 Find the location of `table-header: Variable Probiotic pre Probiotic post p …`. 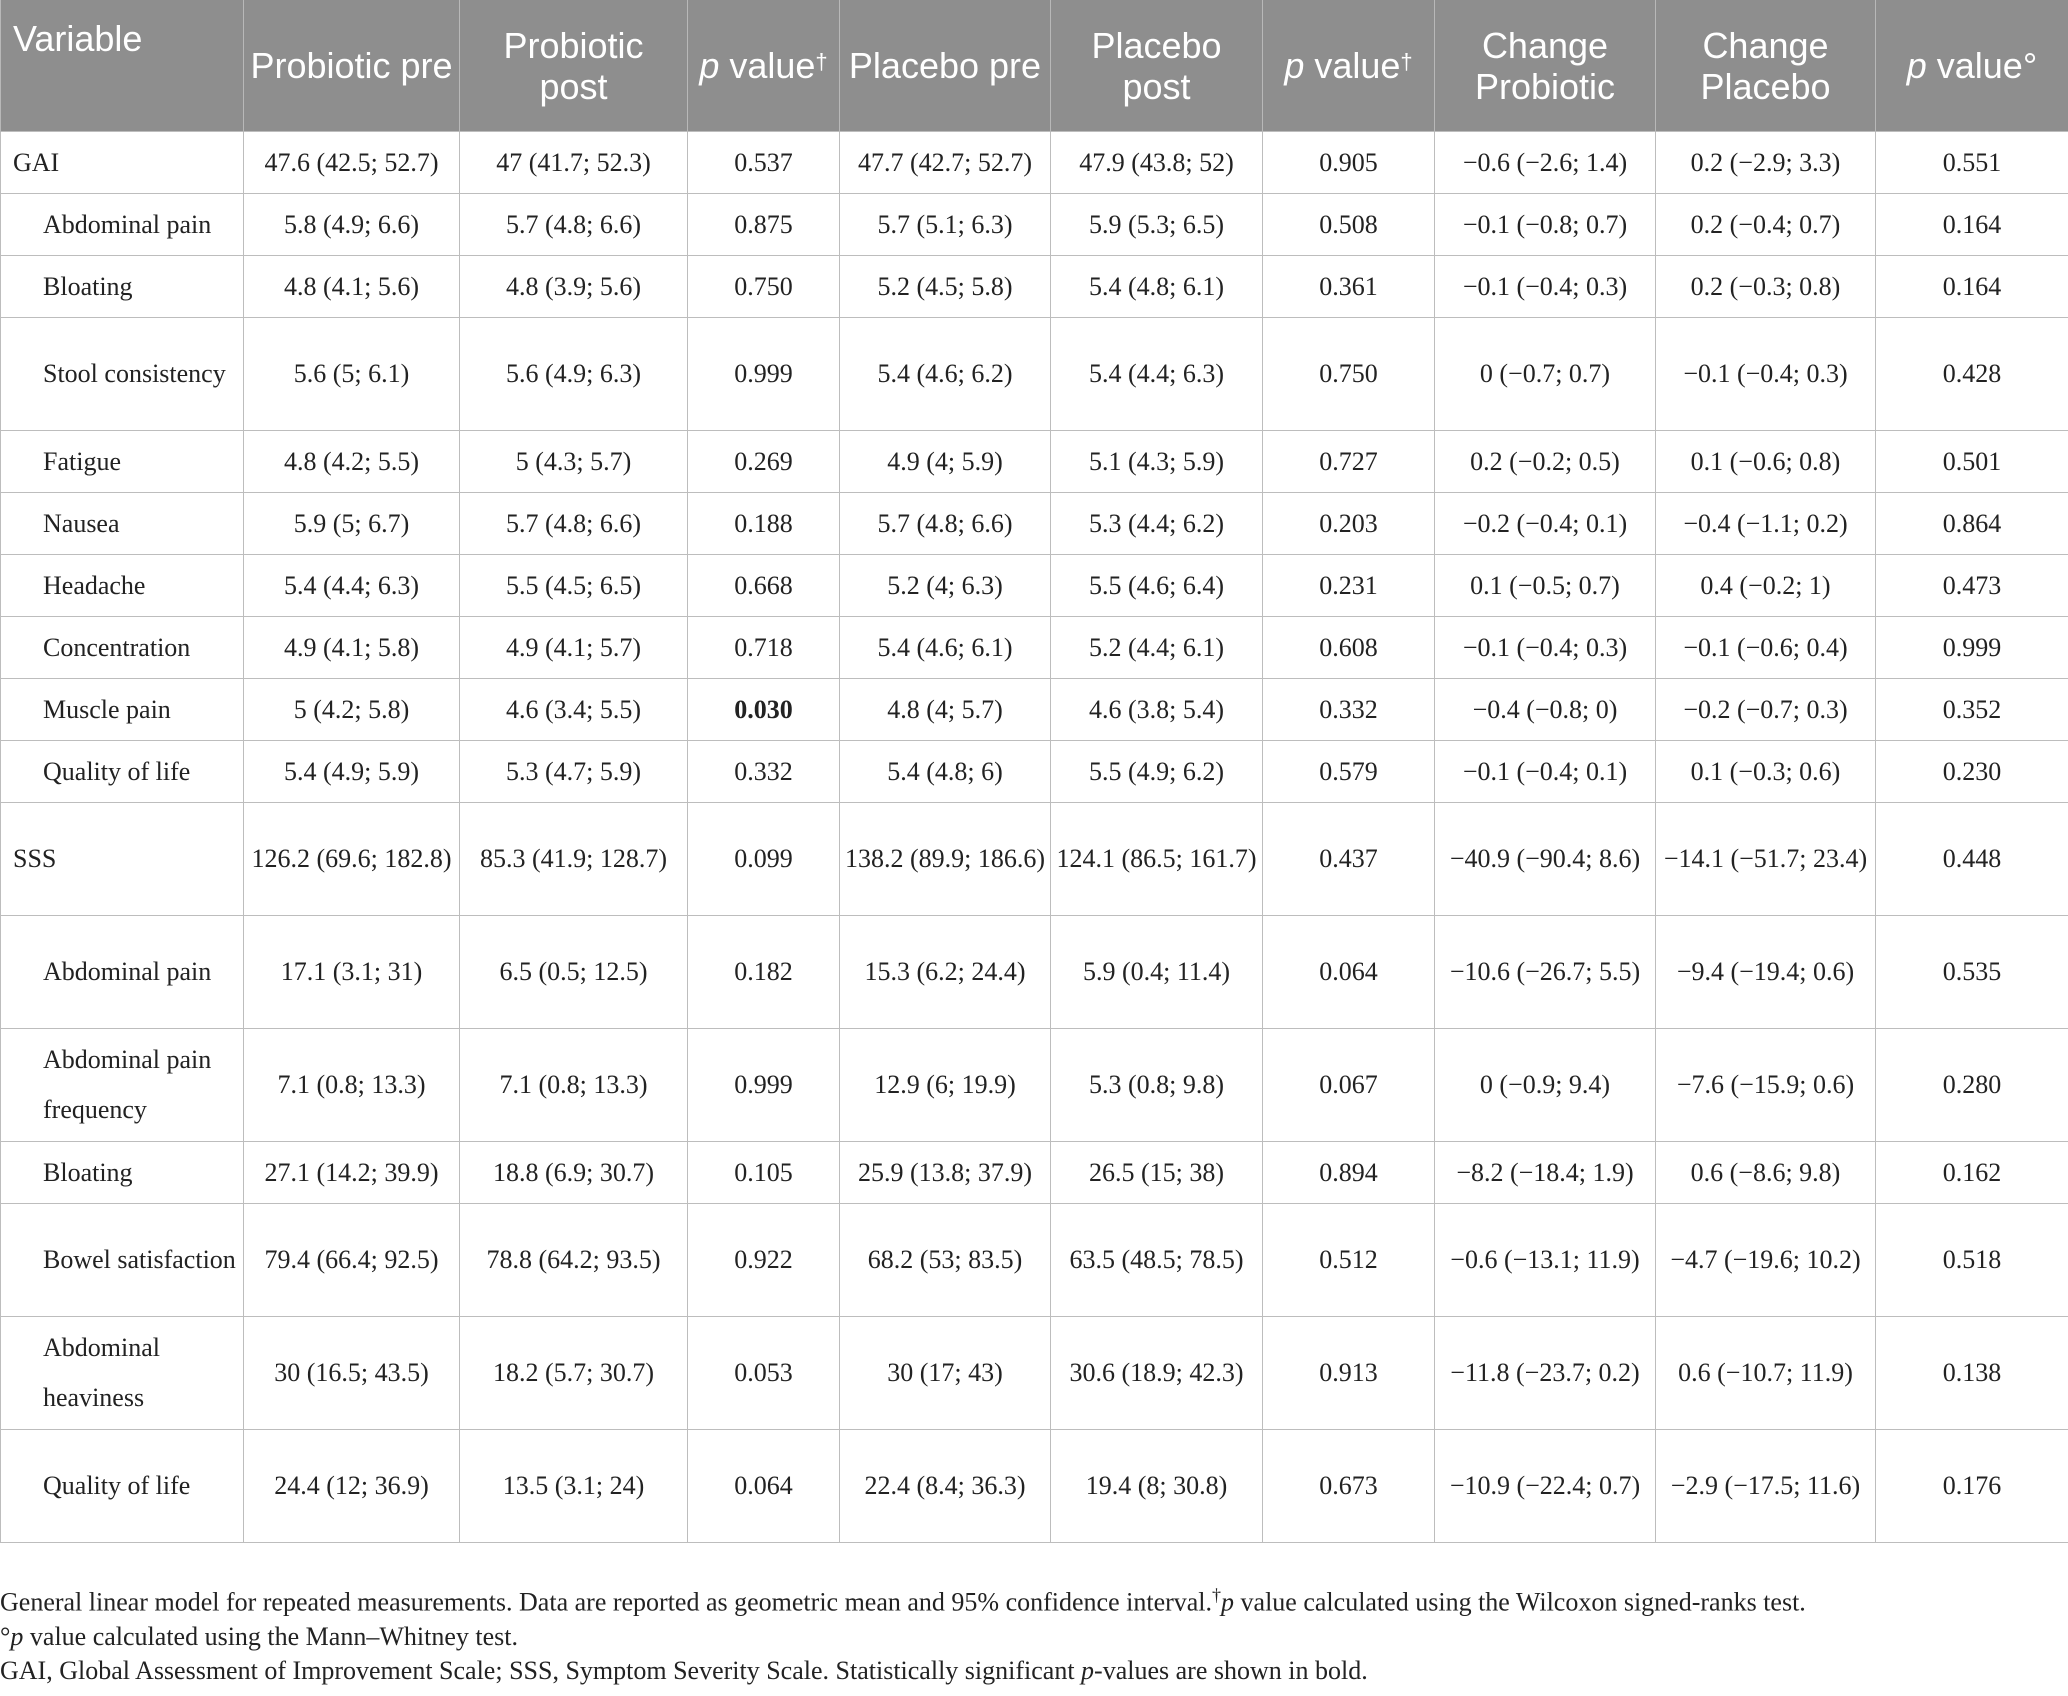

table-header: Variable Probiotic pre Probiotic post p … is located at coordinates (1034, 66).